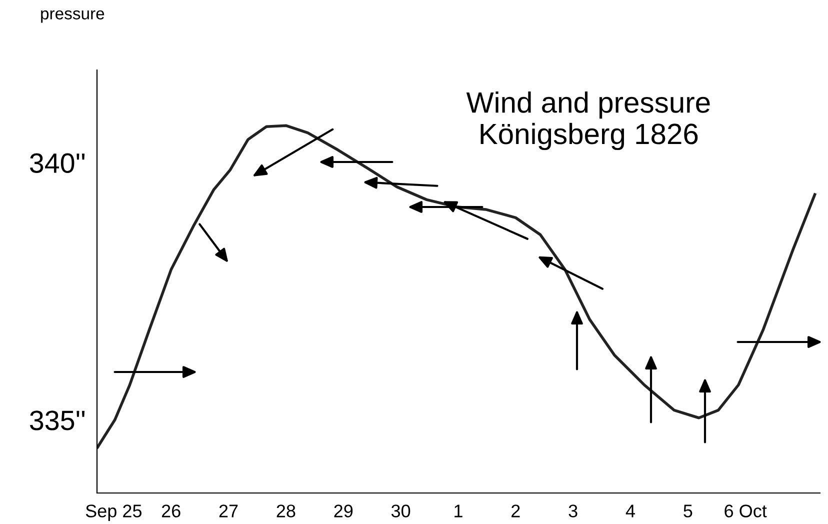 This screenshot has height=524, width=828. I want to click on x-tick-label: 6 Oct, so click(745, 511).